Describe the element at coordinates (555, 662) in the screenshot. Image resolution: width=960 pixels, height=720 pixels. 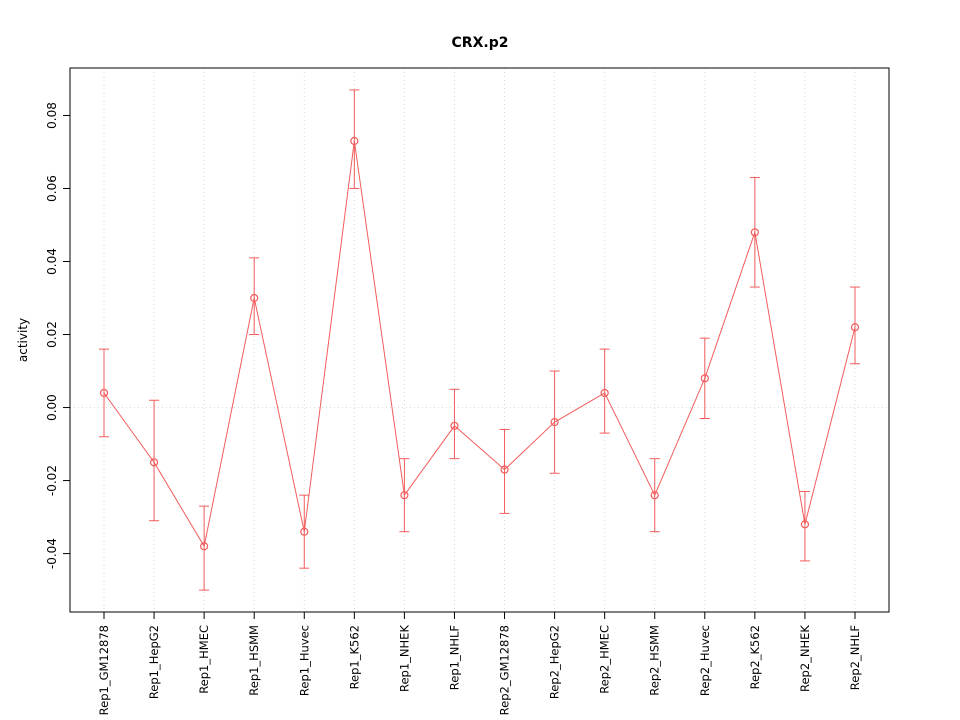
I see `x-tick-label: Rep2_HepG2` at that location.